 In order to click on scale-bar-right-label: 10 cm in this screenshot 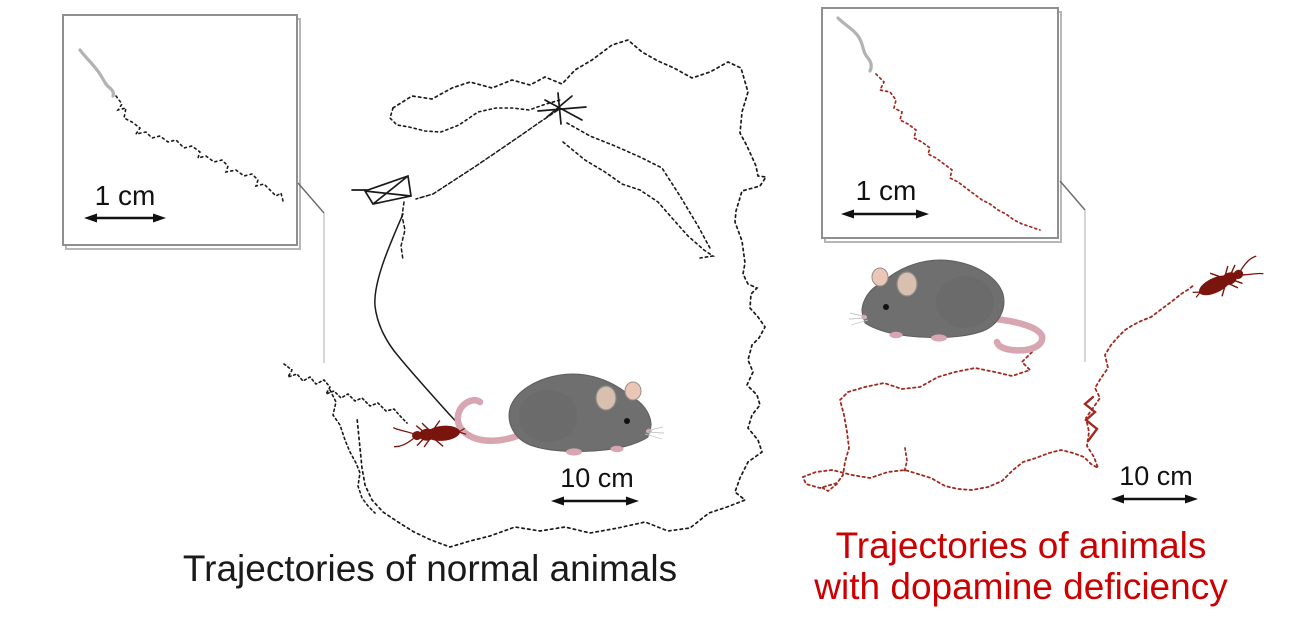, I will do `click(1156, 476)`.